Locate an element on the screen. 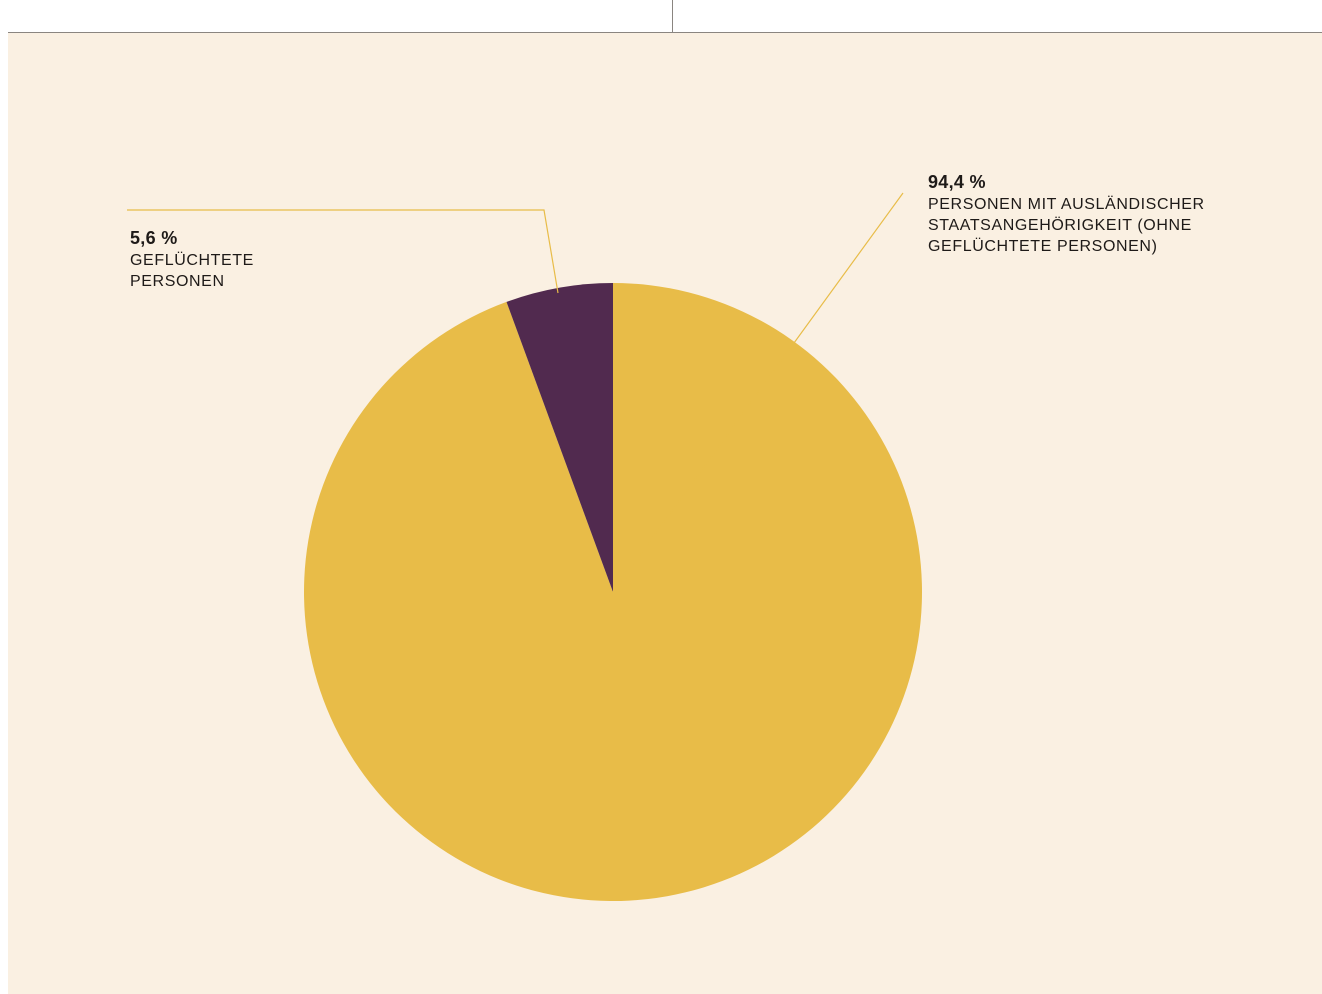  slice-value-refugees: 5,6 % is located at coordinates (154, 238).